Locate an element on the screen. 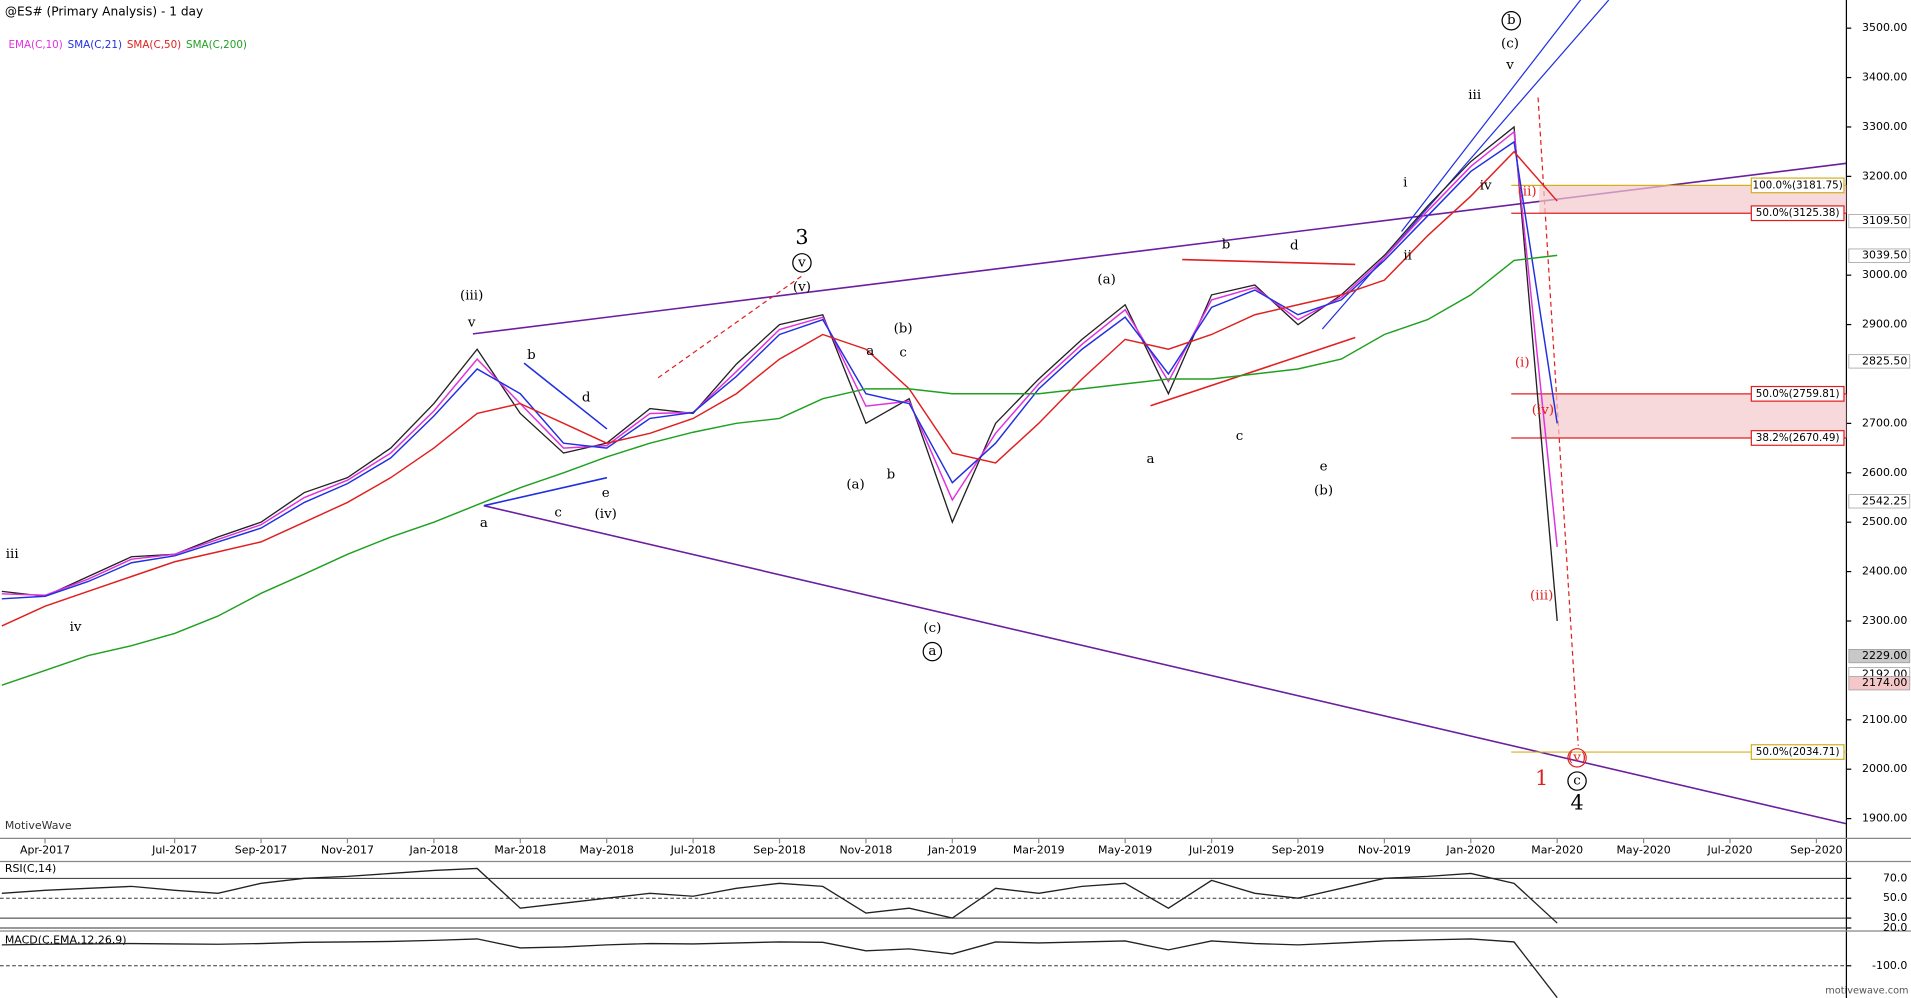 This screenshot has height=998, width=1911. x-tick-label: Jul-2017 is located at coordinates (174, 850).